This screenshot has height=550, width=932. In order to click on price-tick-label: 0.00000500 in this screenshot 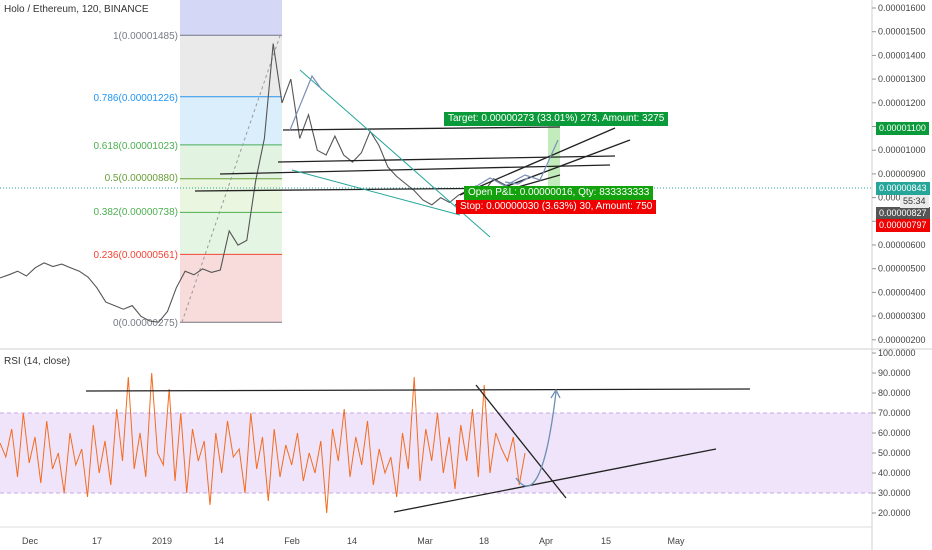, I will do `click(902, 269)`.